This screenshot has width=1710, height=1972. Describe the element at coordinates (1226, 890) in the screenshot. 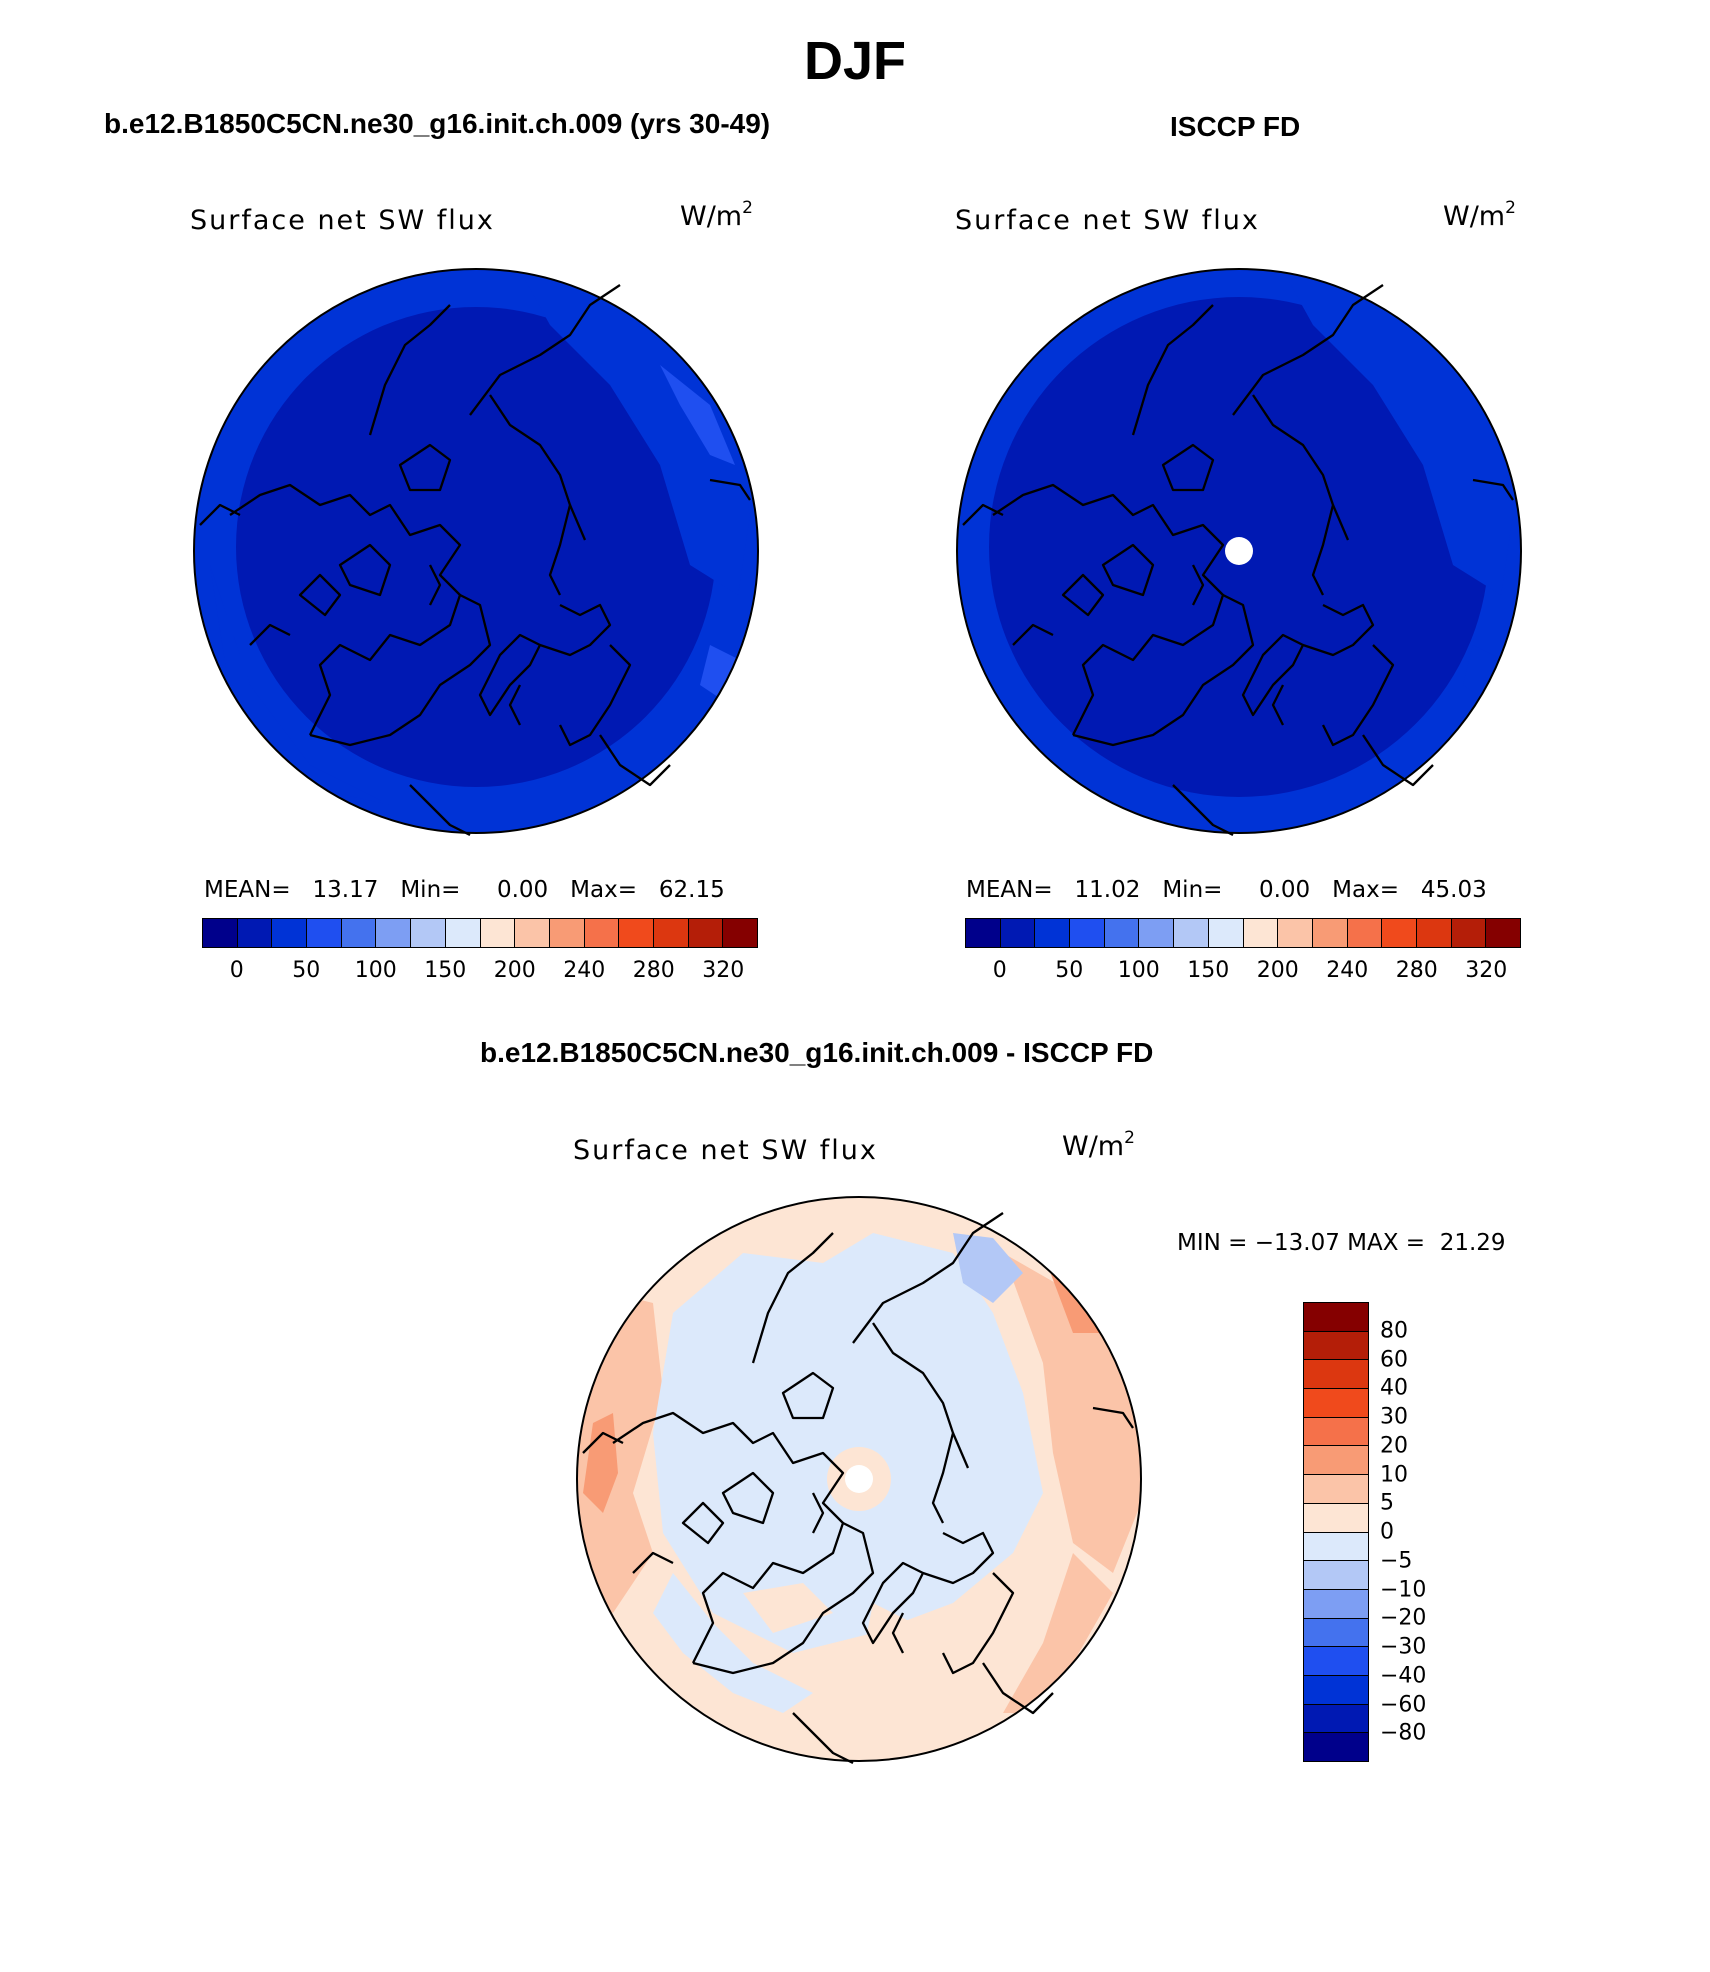

I see `right-stats: MEAN= 11.02 Min= 0.00 Max= 45.03` at that location.